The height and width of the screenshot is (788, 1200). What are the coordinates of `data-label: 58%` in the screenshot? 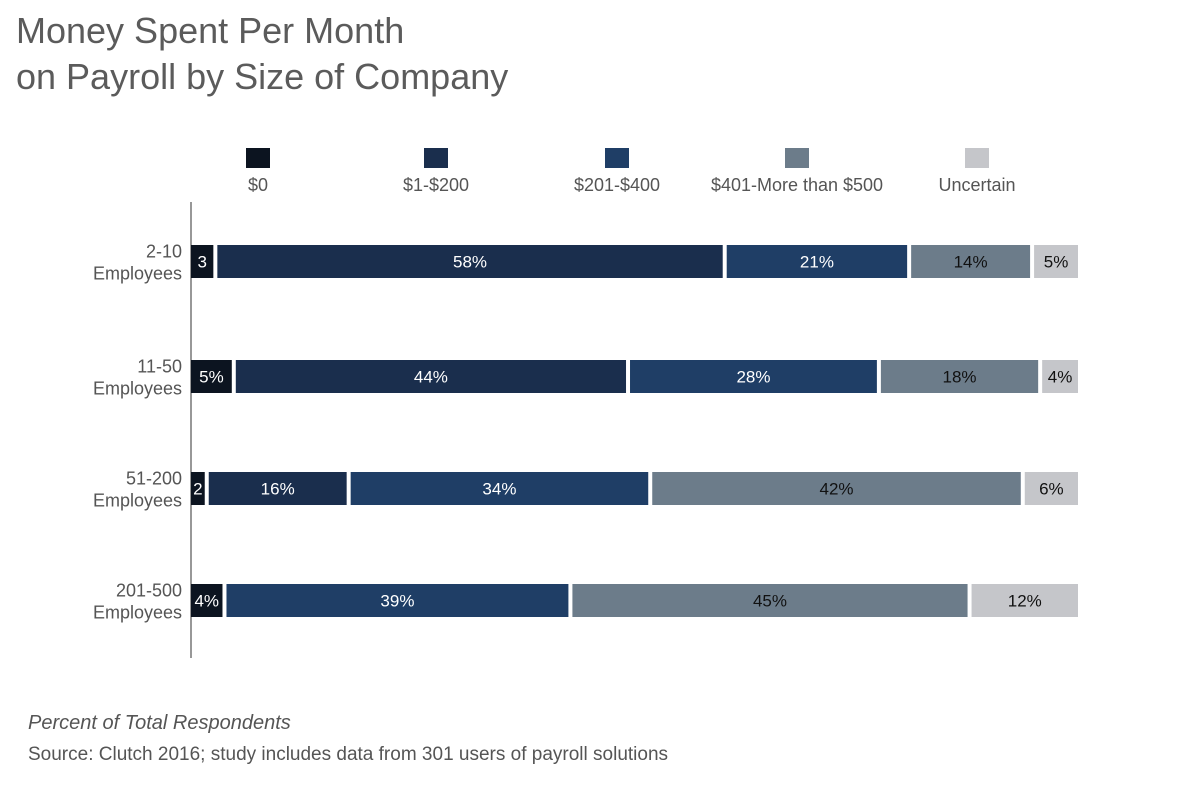 It's located at (470, 262).